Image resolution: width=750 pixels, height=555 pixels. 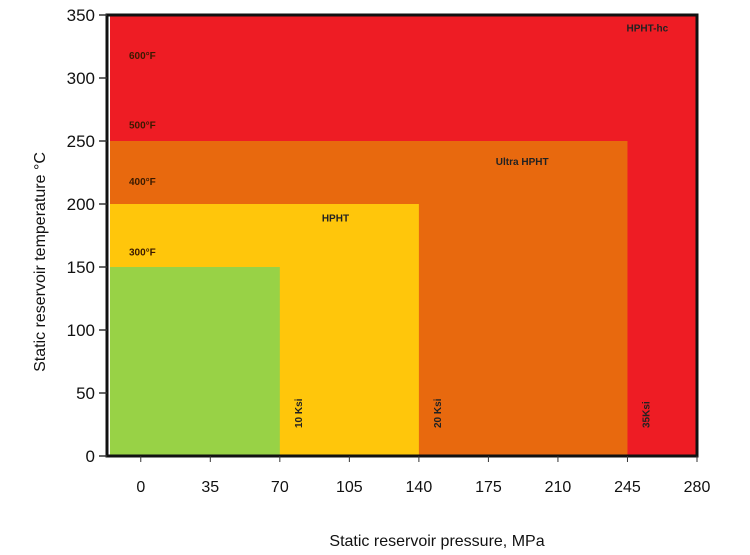 What do you see at coordinates (85, 393) in the screenshot?
I see `y-tick-label: 50` at bounding box center [85, 393].